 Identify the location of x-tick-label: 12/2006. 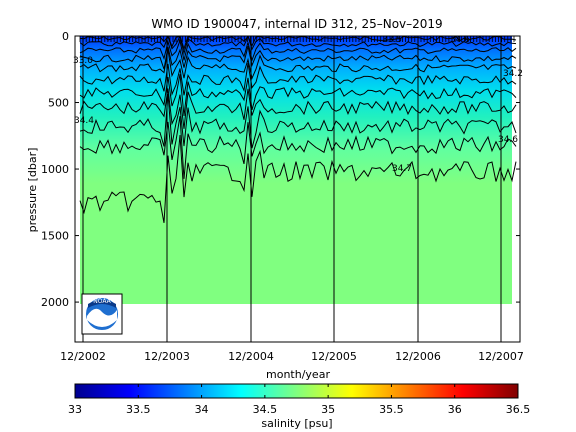
(418, 356).